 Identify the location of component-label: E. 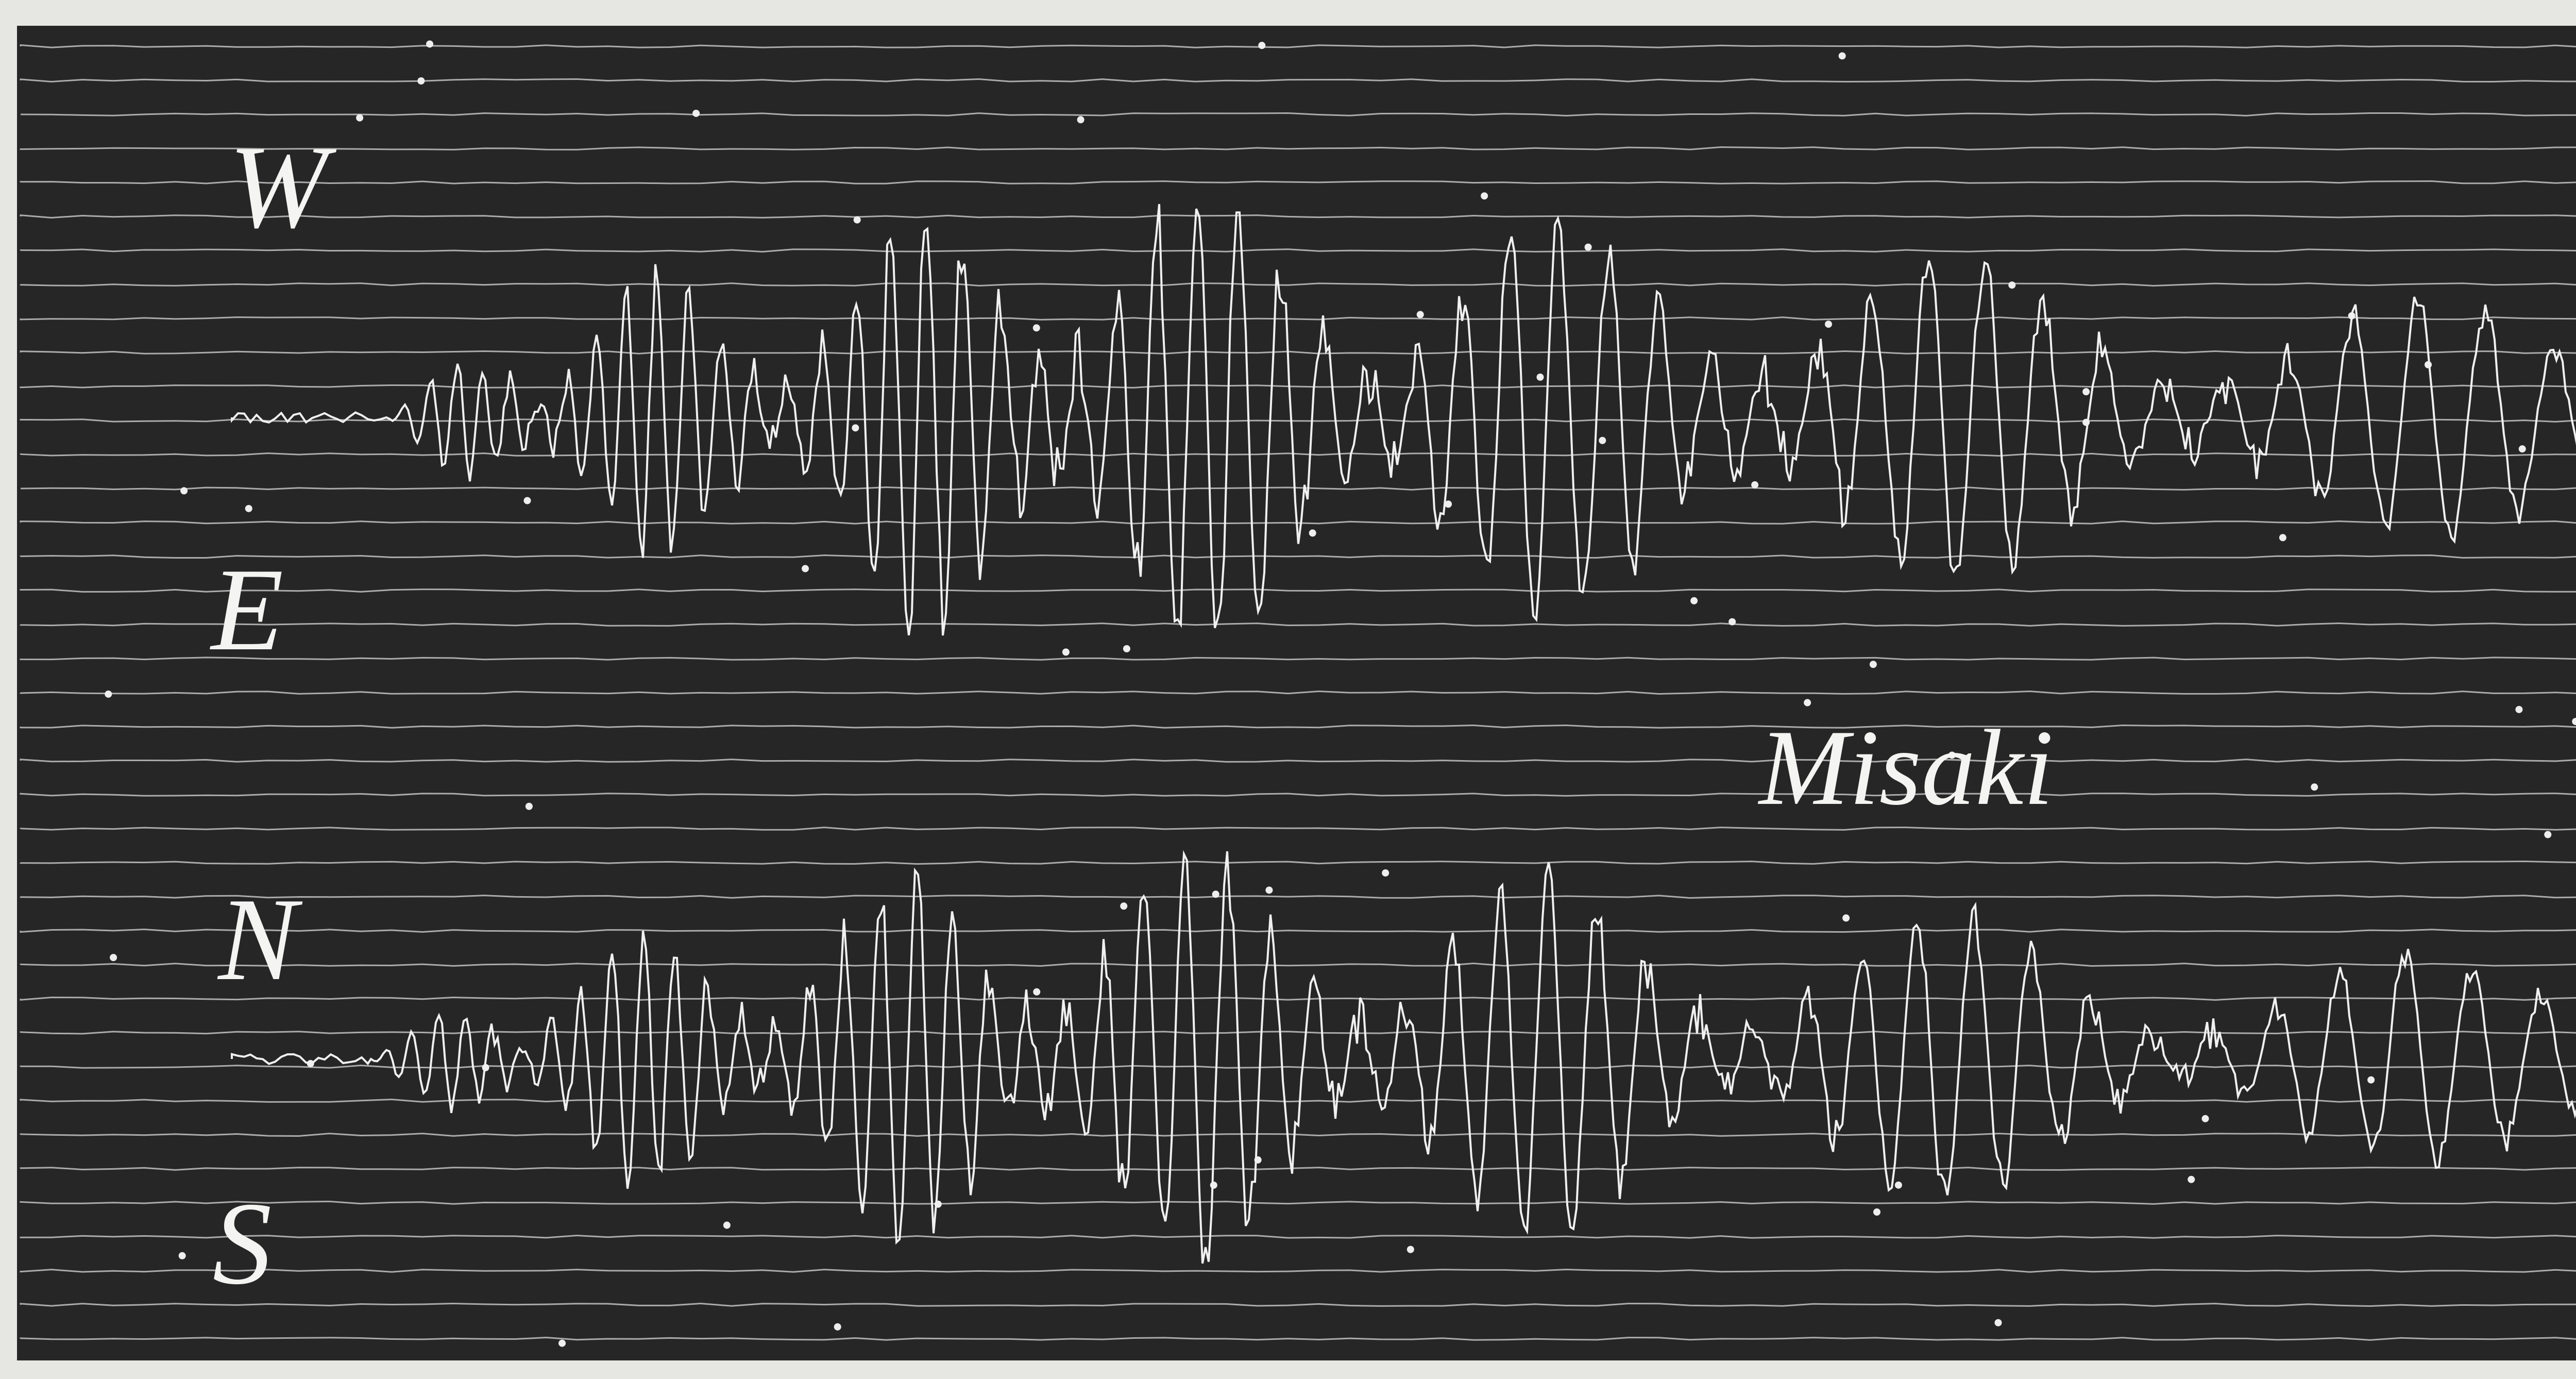
(247, 609).